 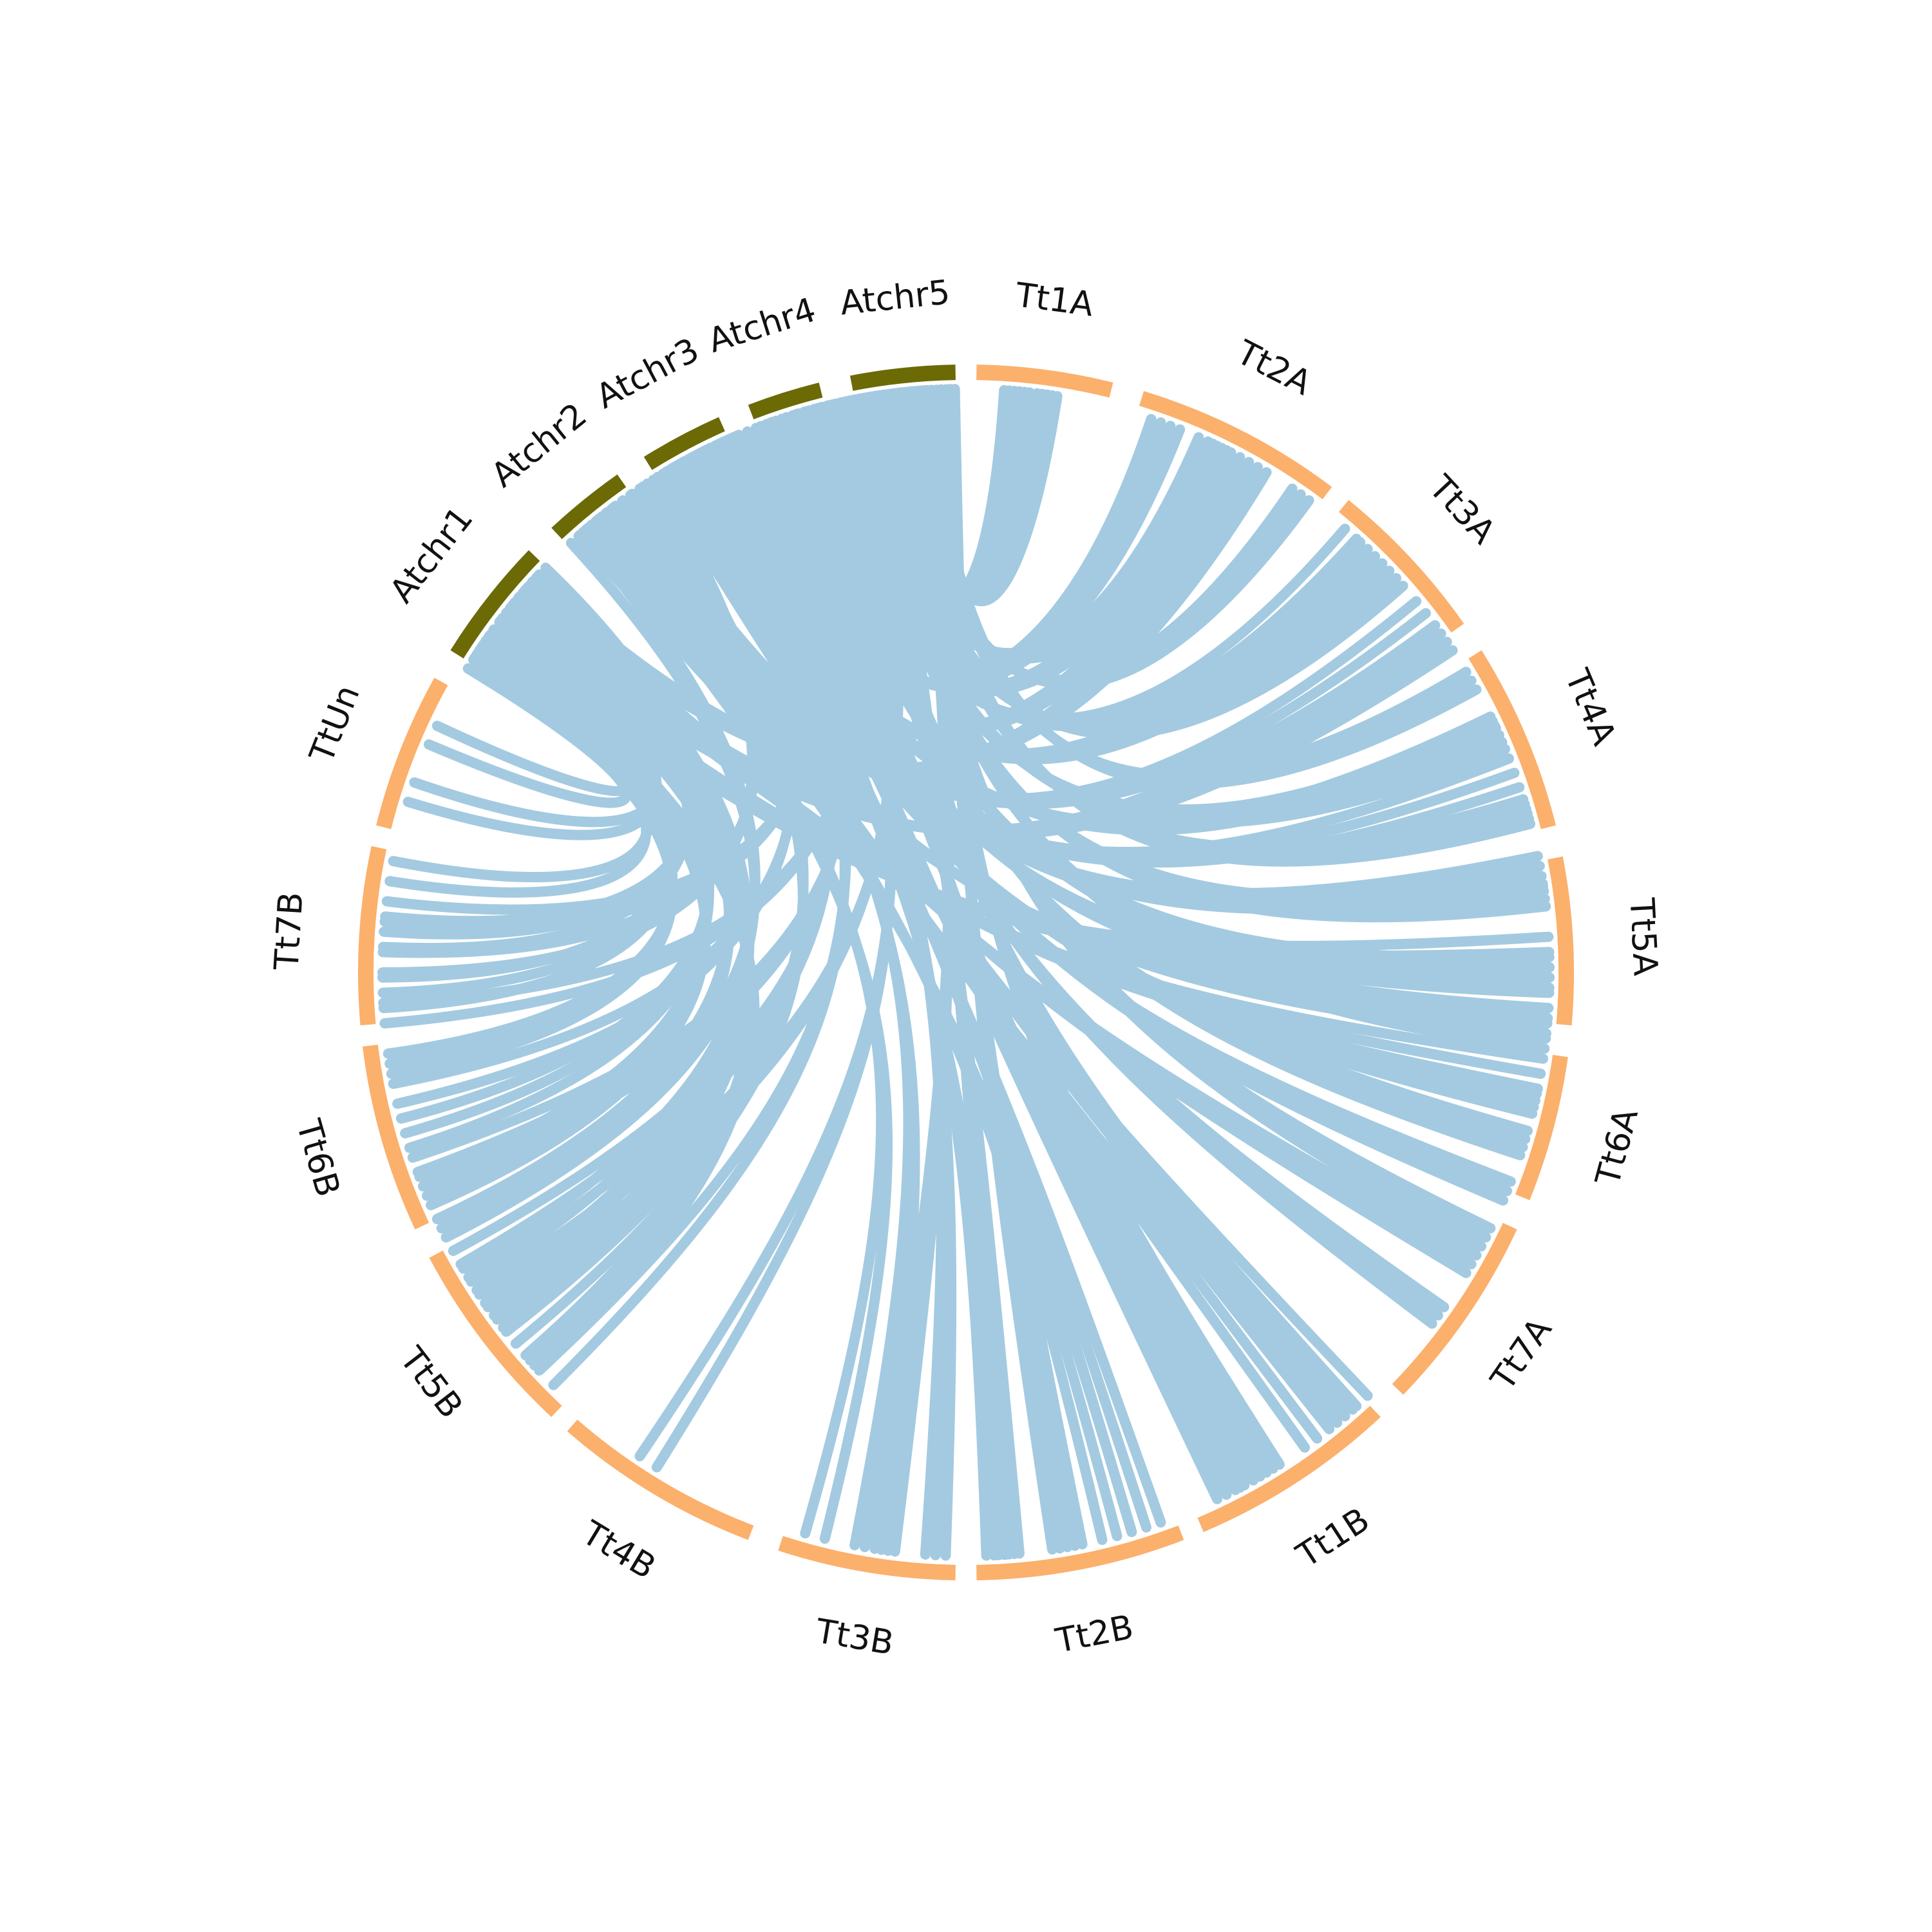 I want to click on label-tt5a: Tt5A, so click(x=1643, y=937).